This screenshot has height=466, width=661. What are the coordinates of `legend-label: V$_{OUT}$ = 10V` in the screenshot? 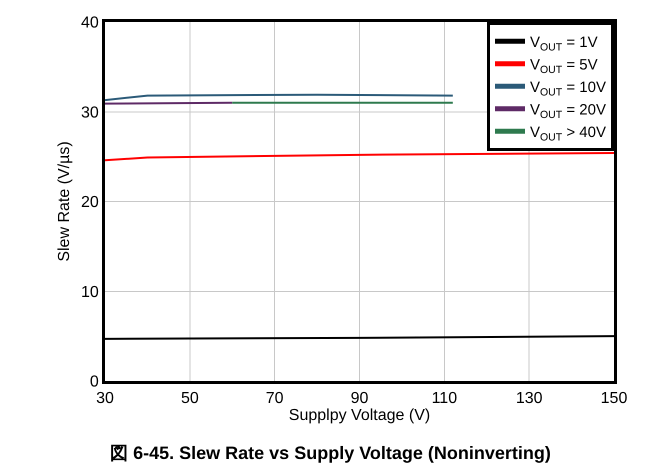 It's located at (568, 88).